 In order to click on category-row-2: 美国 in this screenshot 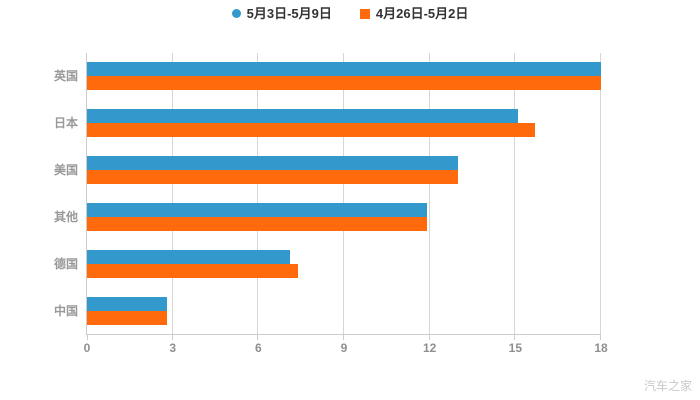, I will do `click(327, 170)`.